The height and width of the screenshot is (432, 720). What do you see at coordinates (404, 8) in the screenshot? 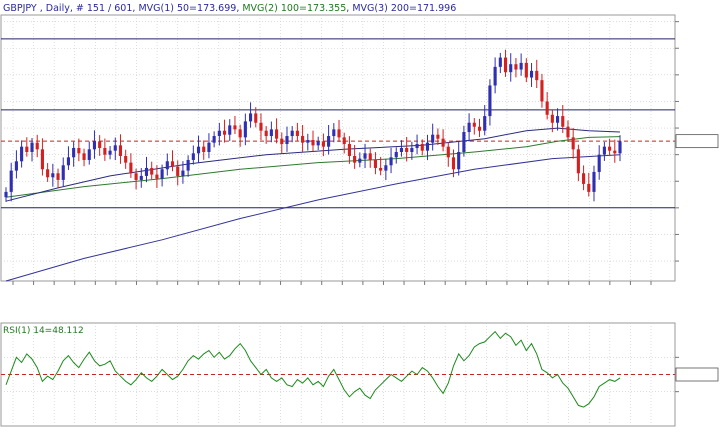
I see `mvg3-label: MVG(3) 200=171.996` at bounding box center [404, 8].